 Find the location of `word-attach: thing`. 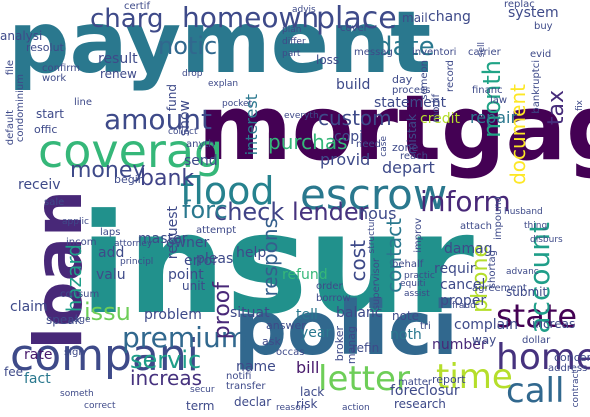

word-attach: thing is located at coordinates (536, 226).